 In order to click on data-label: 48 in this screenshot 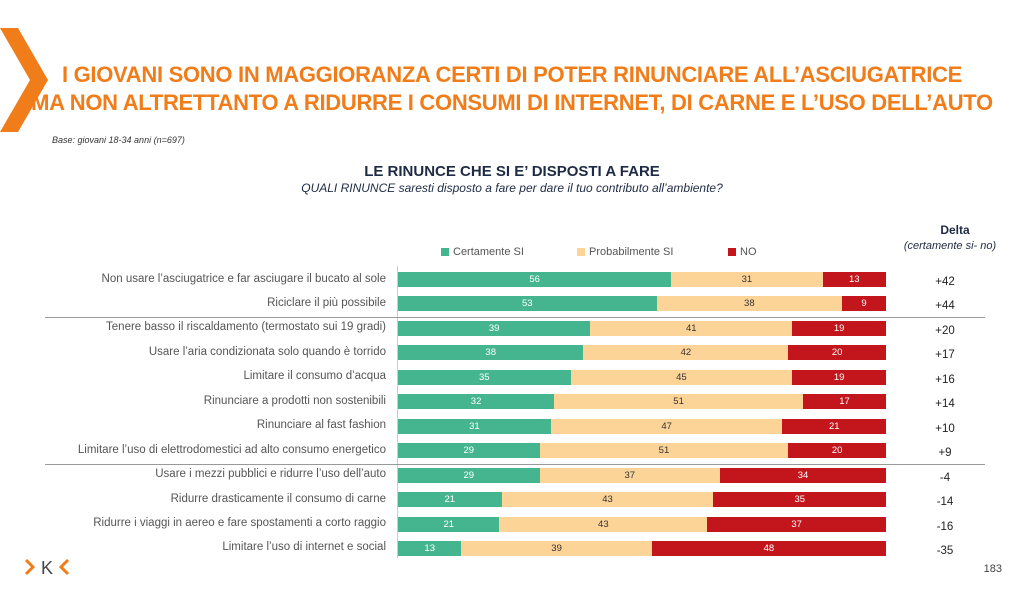, I will do `click(769, 548)`.